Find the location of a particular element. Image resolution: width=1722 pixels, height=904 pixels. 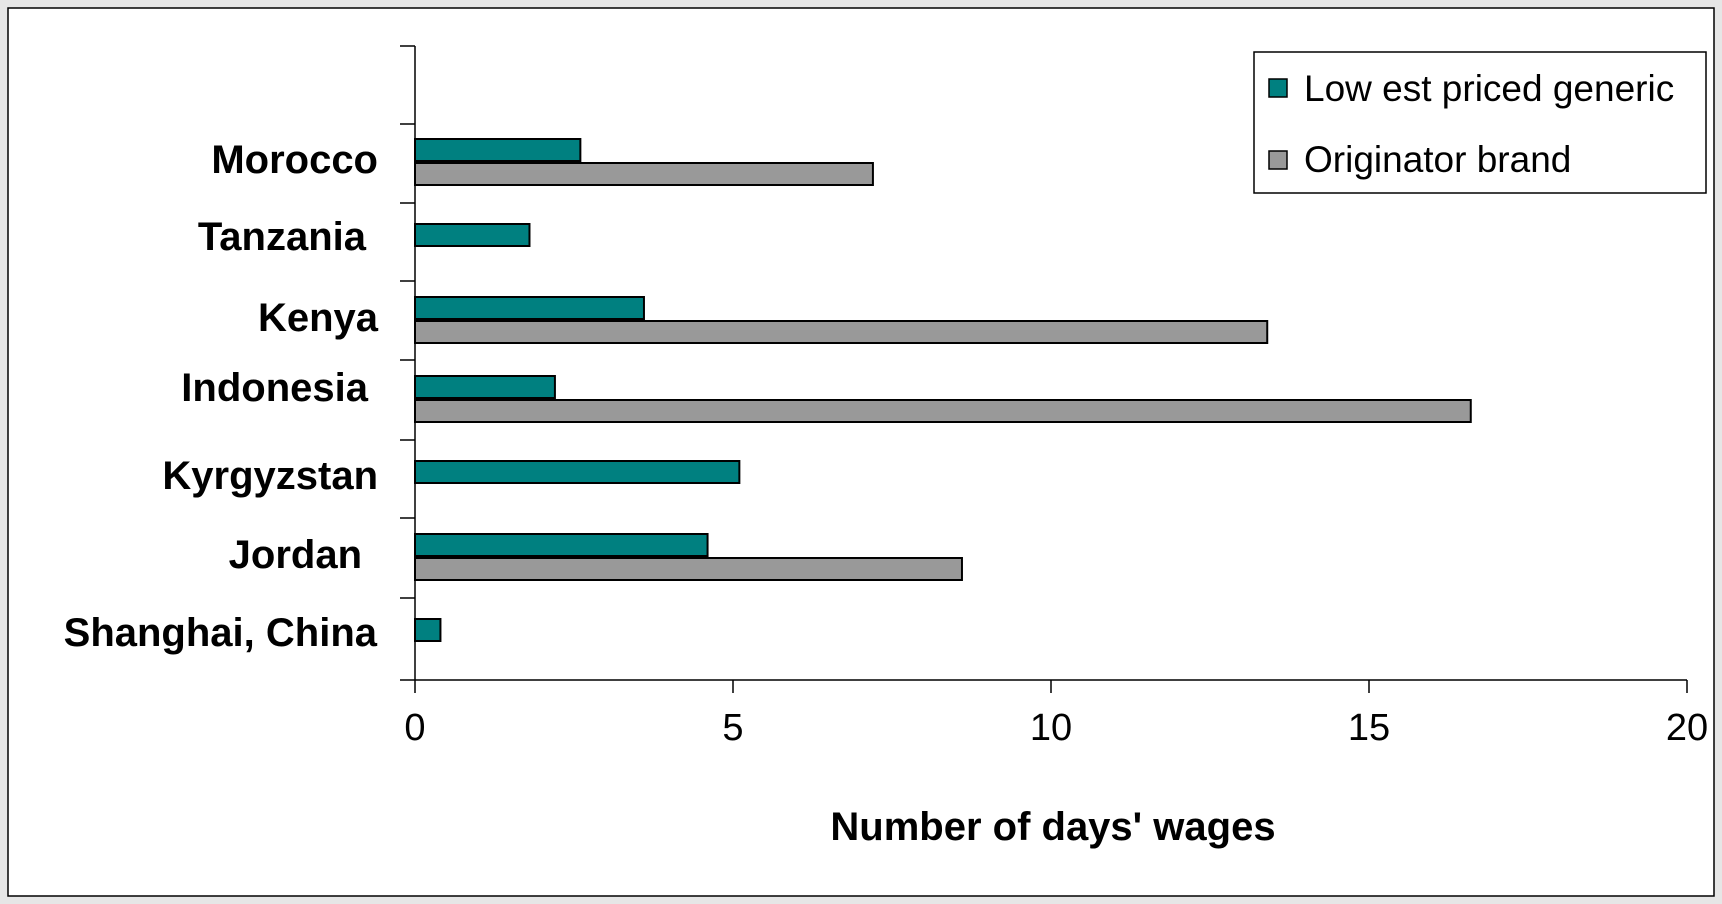

y-tick-label: Shanghai, China is located at coordinates (221, 633).